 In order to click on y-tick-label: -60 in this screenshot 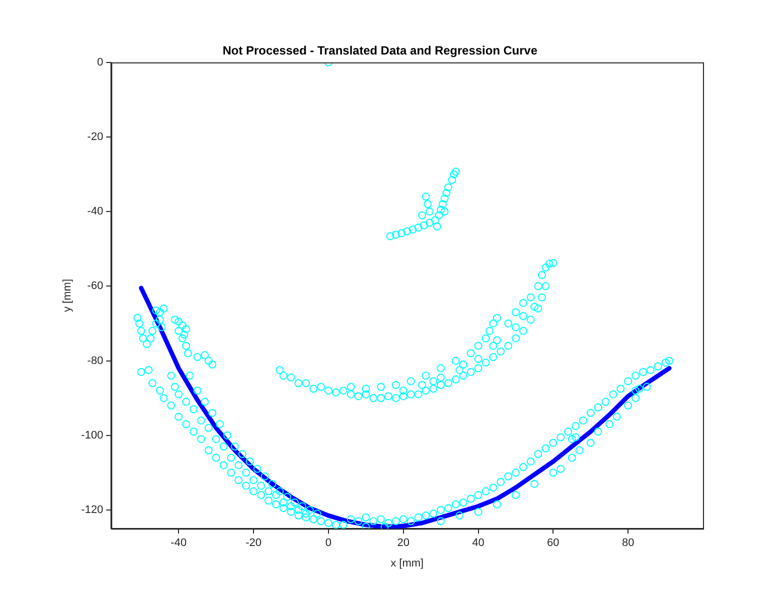, I will do `click(95, 286)`.